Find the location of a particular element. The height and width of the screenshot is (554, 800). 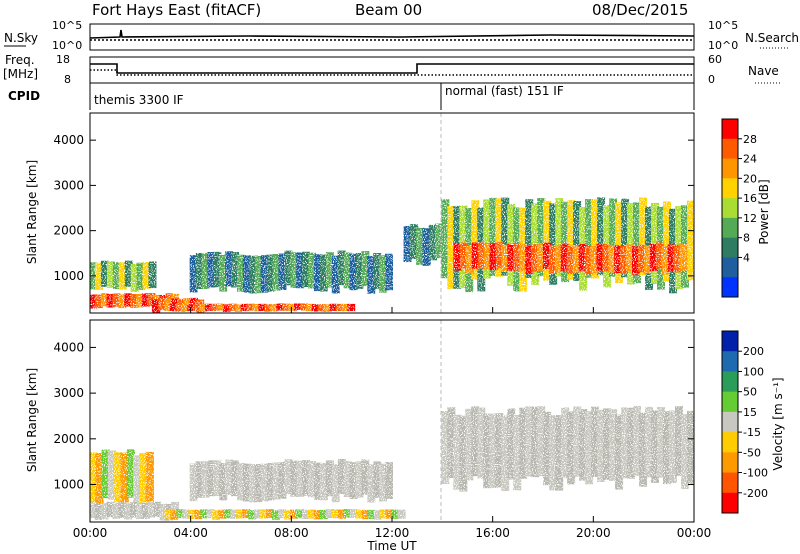

freq-label: Freq. is located at coordinates (20, 60).